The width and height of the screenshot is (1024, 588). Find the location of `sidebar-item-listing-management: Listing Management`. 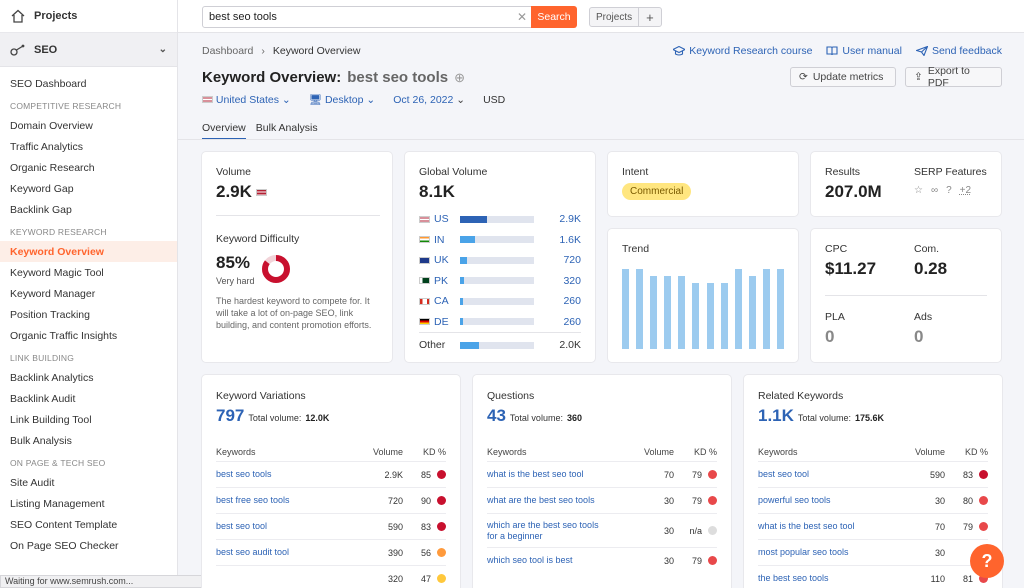

sidebar-item-listing-management: Listing Management is located at coordinates (57, 503).